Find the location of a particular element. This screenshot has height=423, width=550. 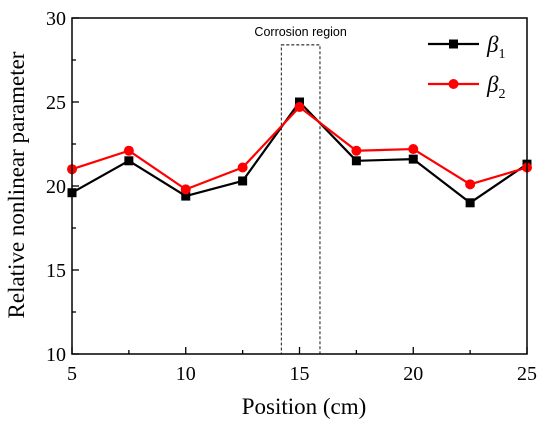

y-tick-label: 15 is located at coordinates (56, 271).